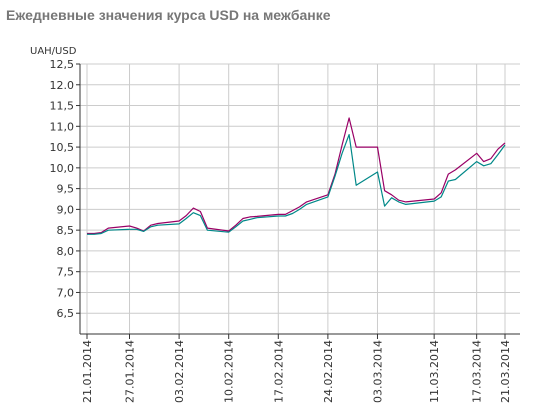 The width and height of the screenshot is (541, 417). What do you see at coordinates (62, 106) in the screenshot?
I see `y-tick-label: 11,5` at bounding box center [62, 106].